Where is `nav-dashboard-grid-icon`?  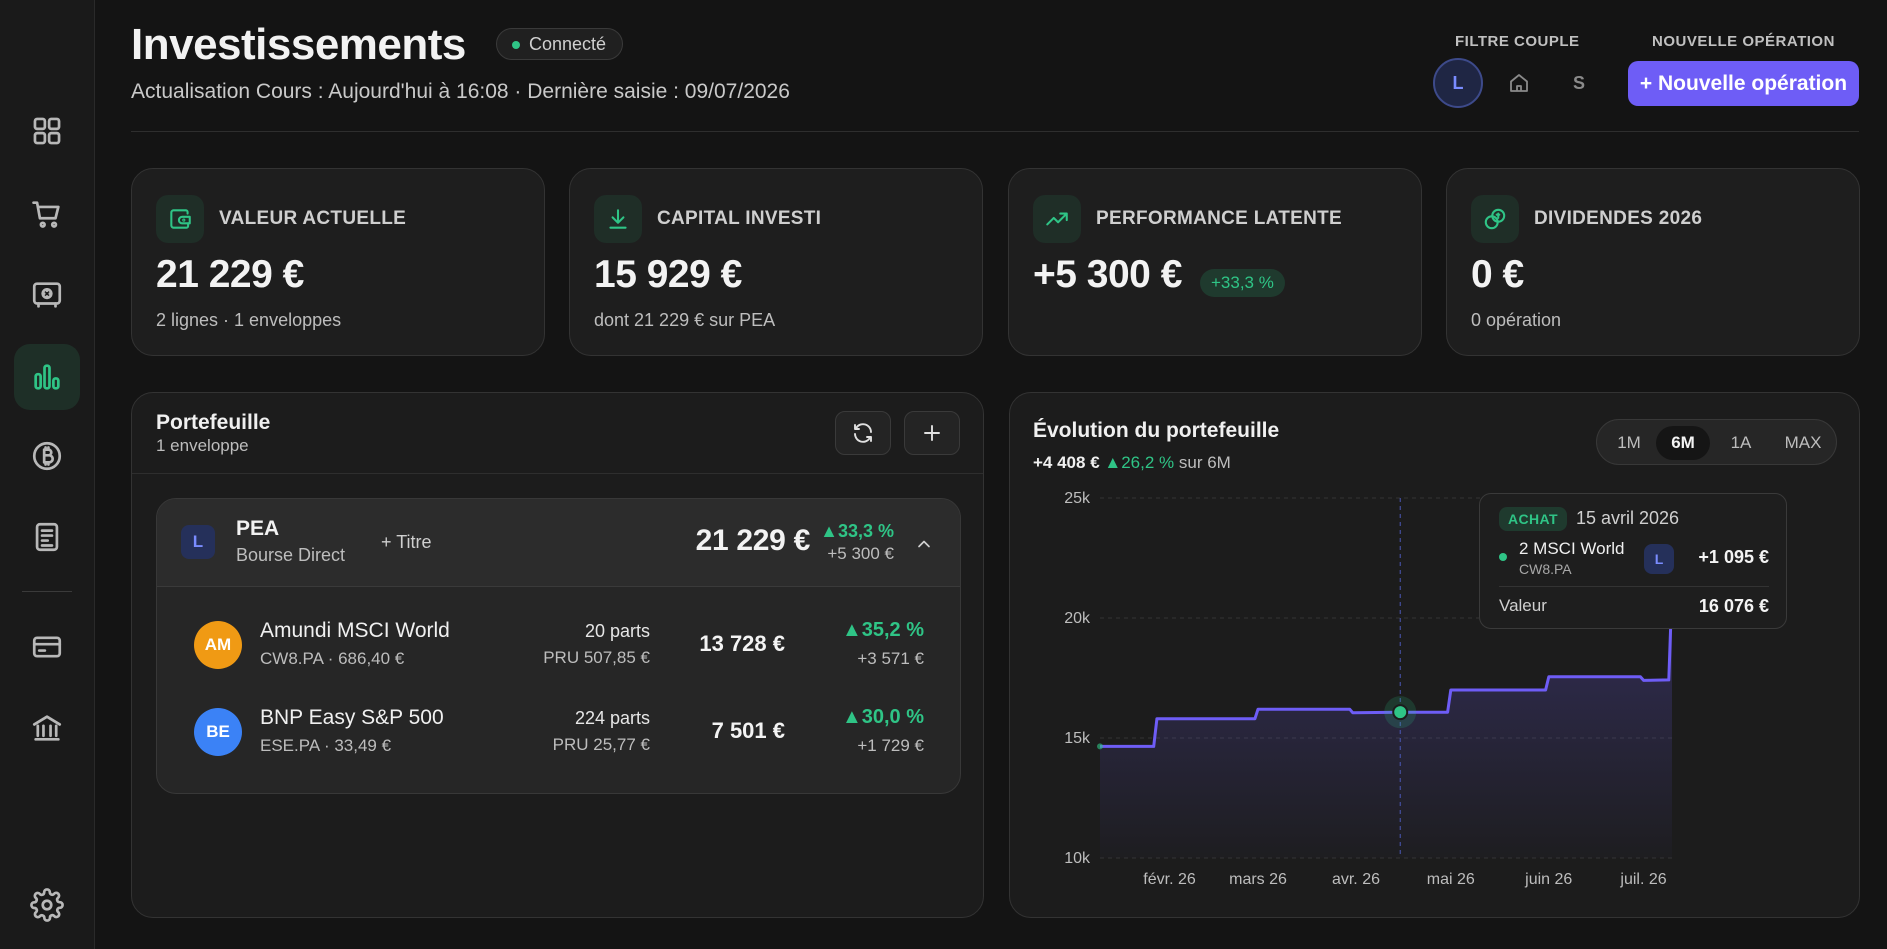 nav-dashboard-grid-icon is located at coordinates (47, 131).